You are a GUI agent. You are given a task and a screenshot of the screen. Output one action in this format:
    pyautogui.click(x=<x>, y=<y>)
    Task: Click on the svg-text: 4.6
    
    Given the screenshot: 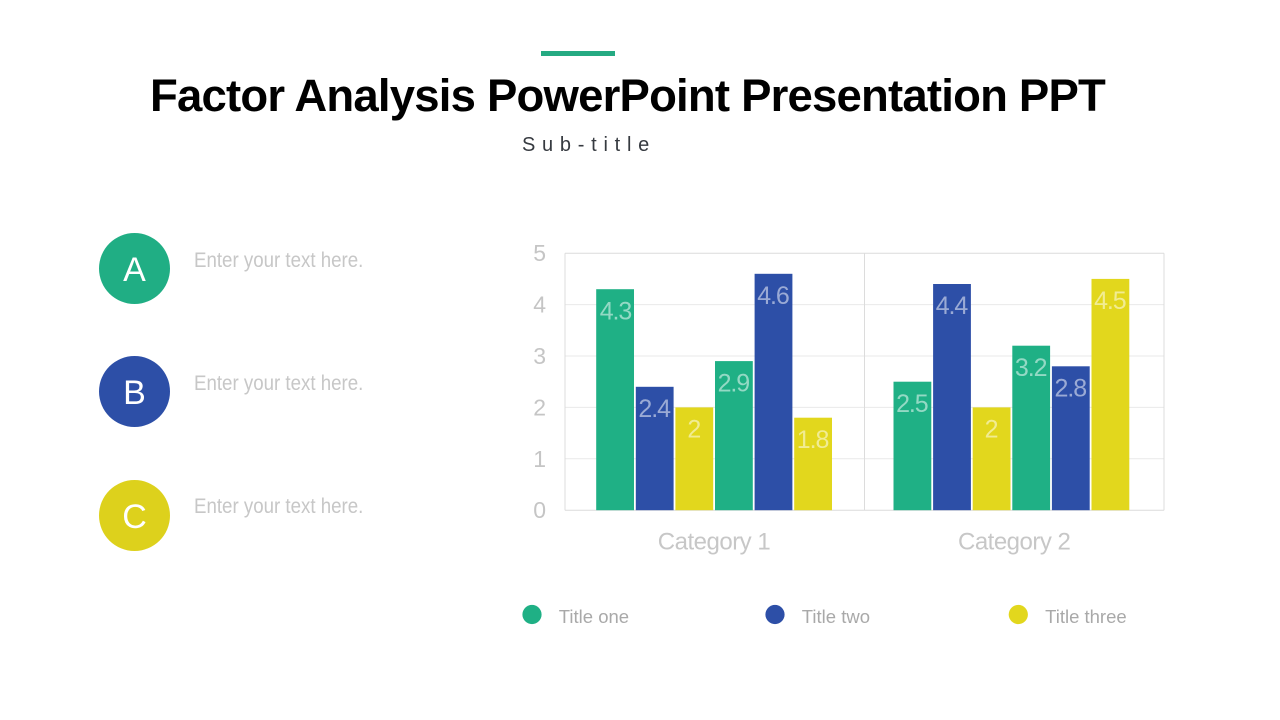 What is the action you would take?
    pyautogui.click(x=773, y=296)
    